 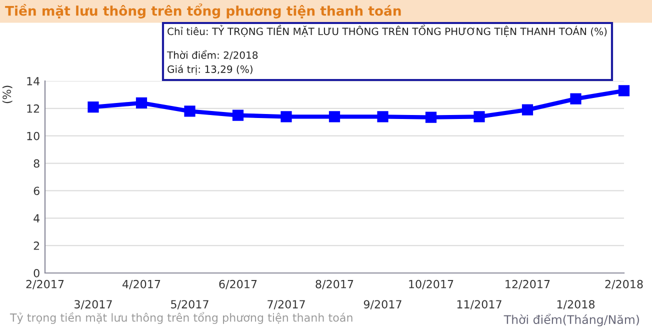 What do you see at coordinates (37, 218) in the screenshot?
I see `y-tick-label: 4` at bounding box center [37, 218].